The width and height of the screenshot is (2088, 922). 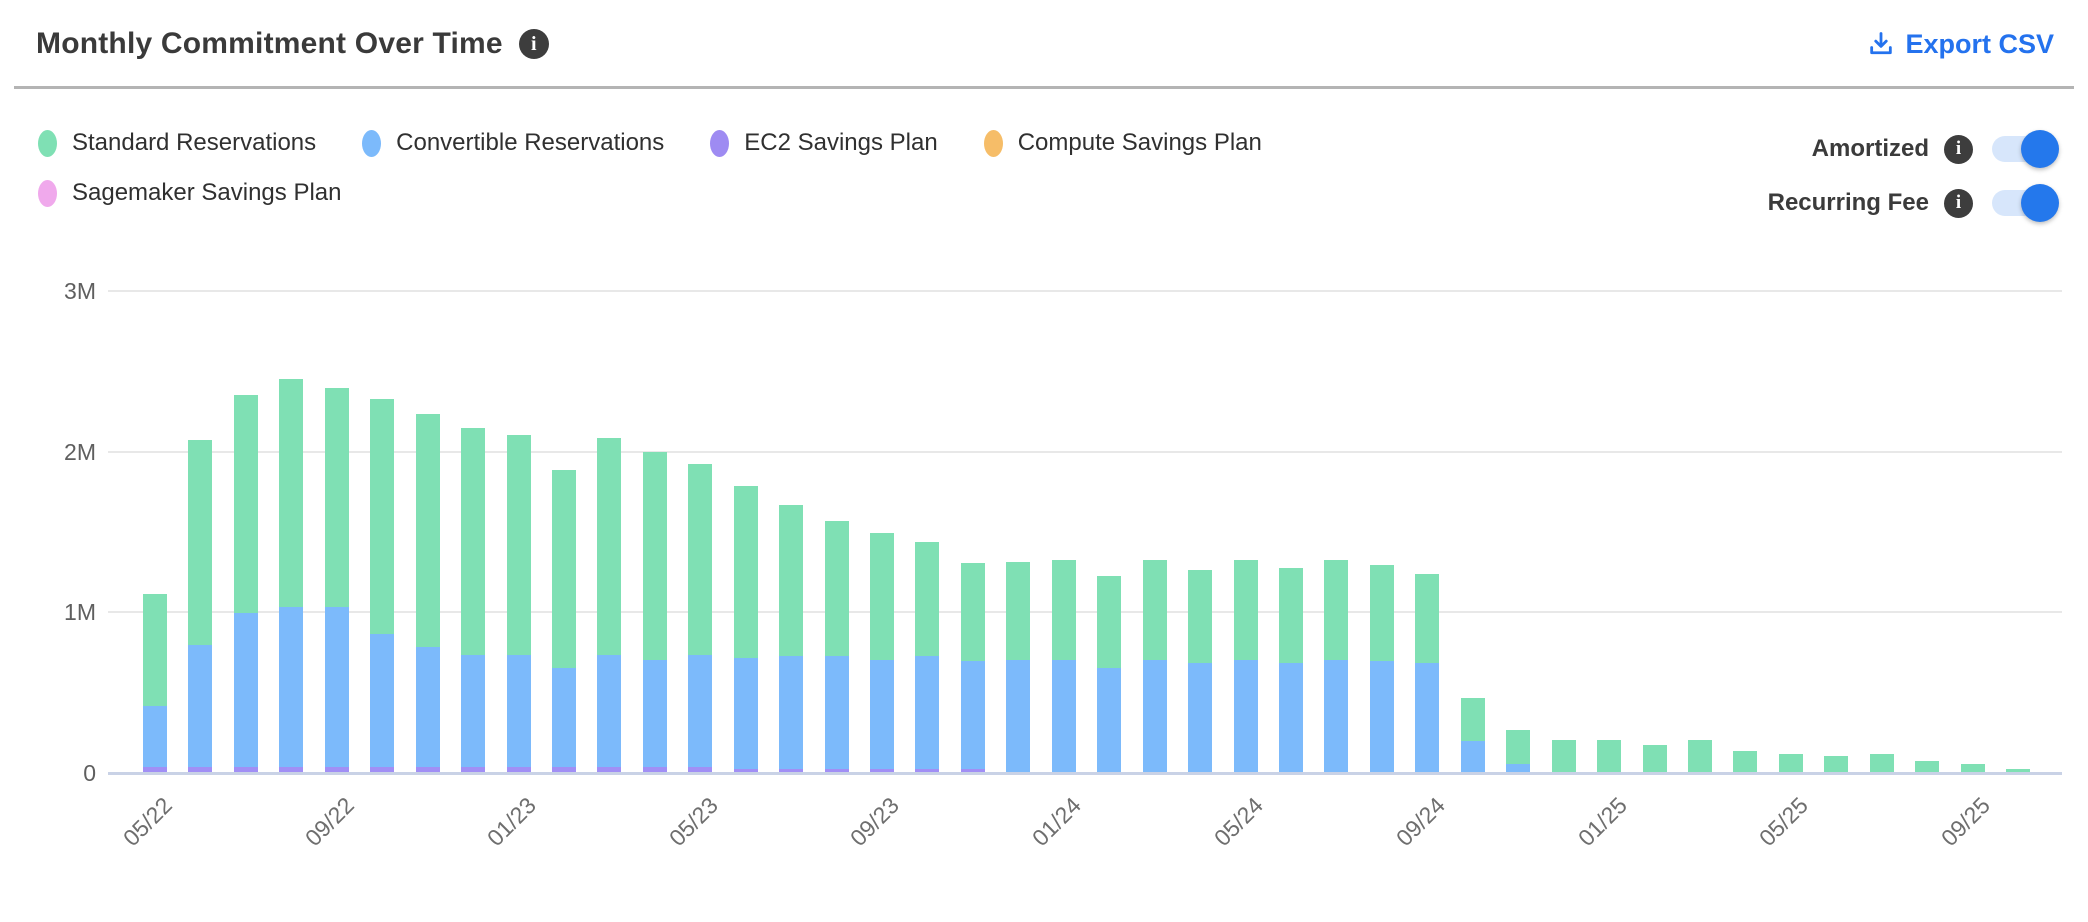 What do you see at coordinates (513, 143) in the screenshot?
I see `legend-item-convertible-reservations: Convertible Reservations` at bounding box center [513, 143].